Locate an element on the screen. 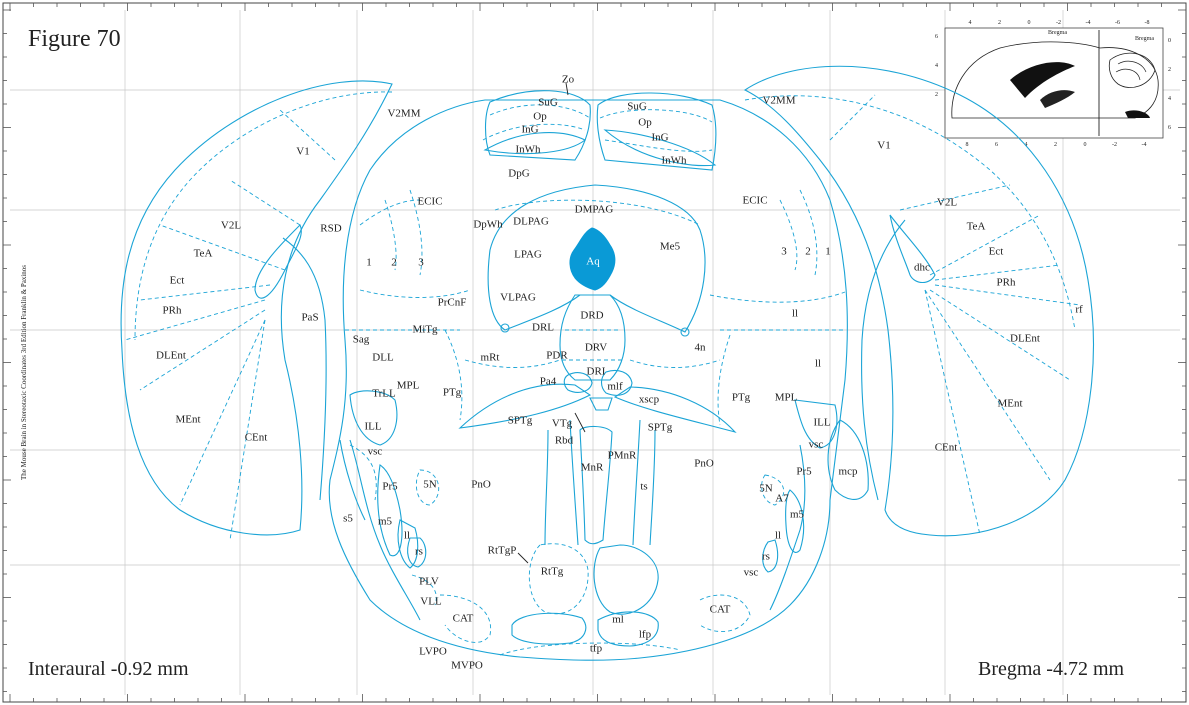 This screenshot has height=705, width=1189. region-label: PDR is located at coordinates (557, 356).